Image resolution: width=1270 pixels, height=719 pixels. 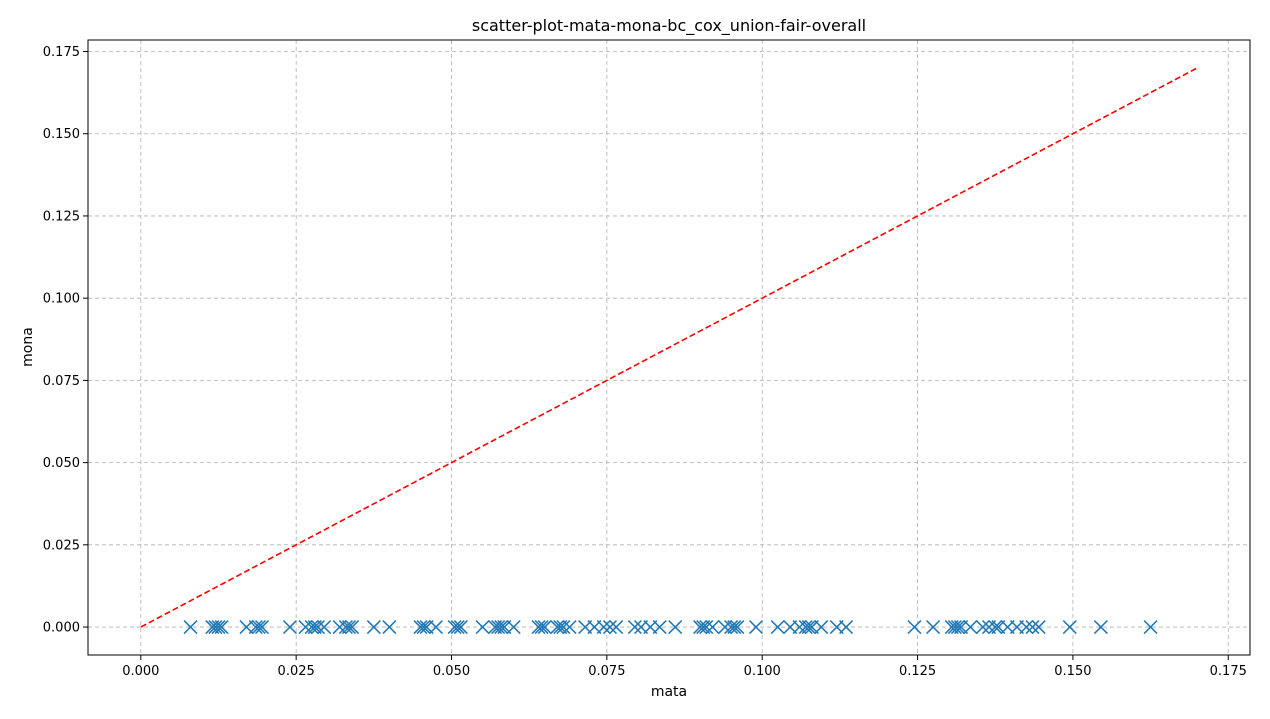 What do you see at coordinates (61, 381) in the screenshot?
I see `y-tick-label: 0.075` at bounding box center [61, 381].